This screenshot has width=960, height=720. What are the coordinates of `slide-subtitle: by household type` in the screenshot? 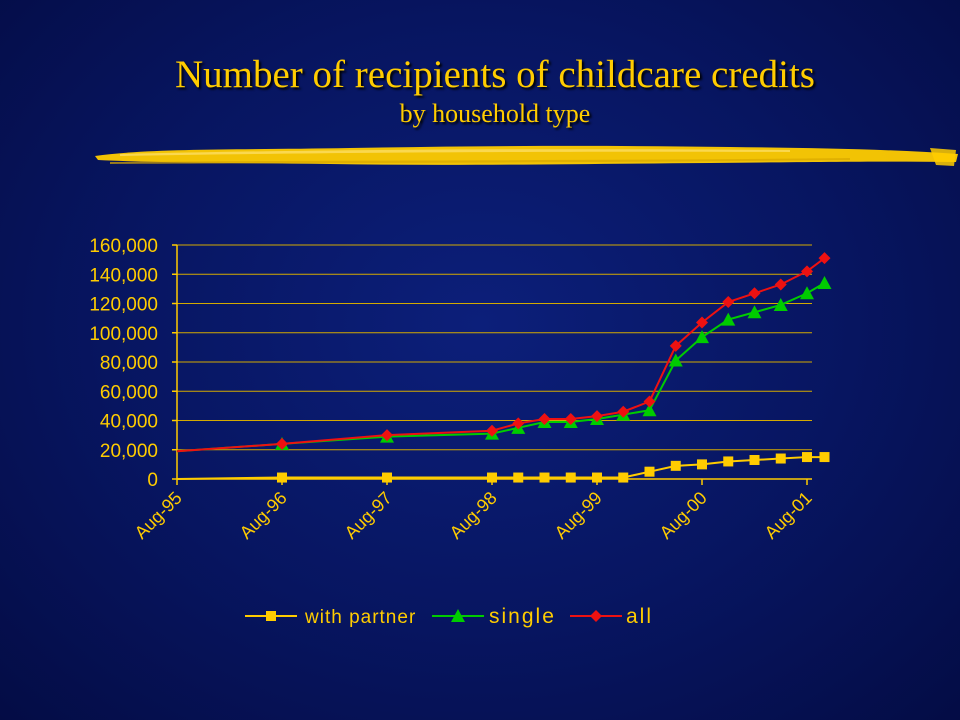 It's located at (495, 113).